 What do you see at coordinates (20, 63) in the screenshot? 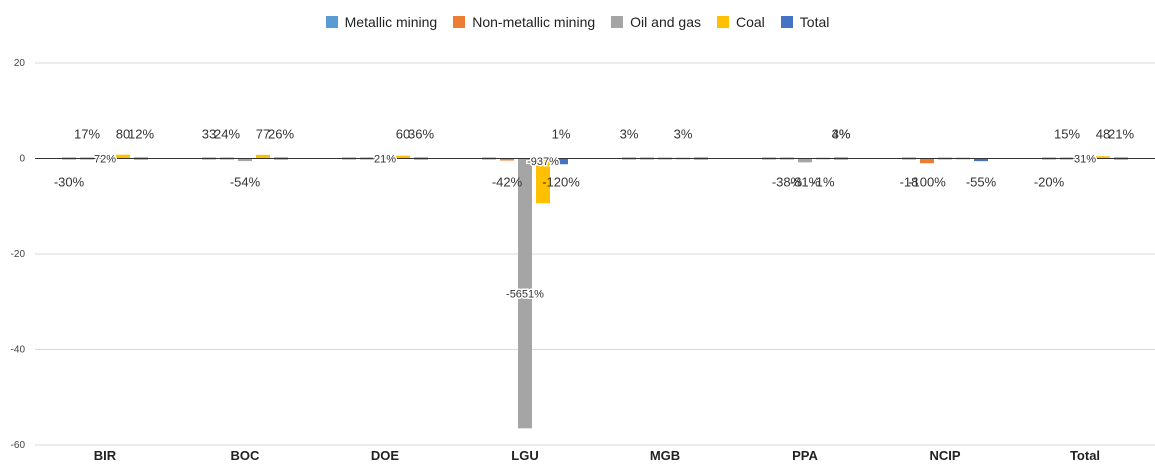
I see `y-tick-label: 20` at bounding box center [20, 63].